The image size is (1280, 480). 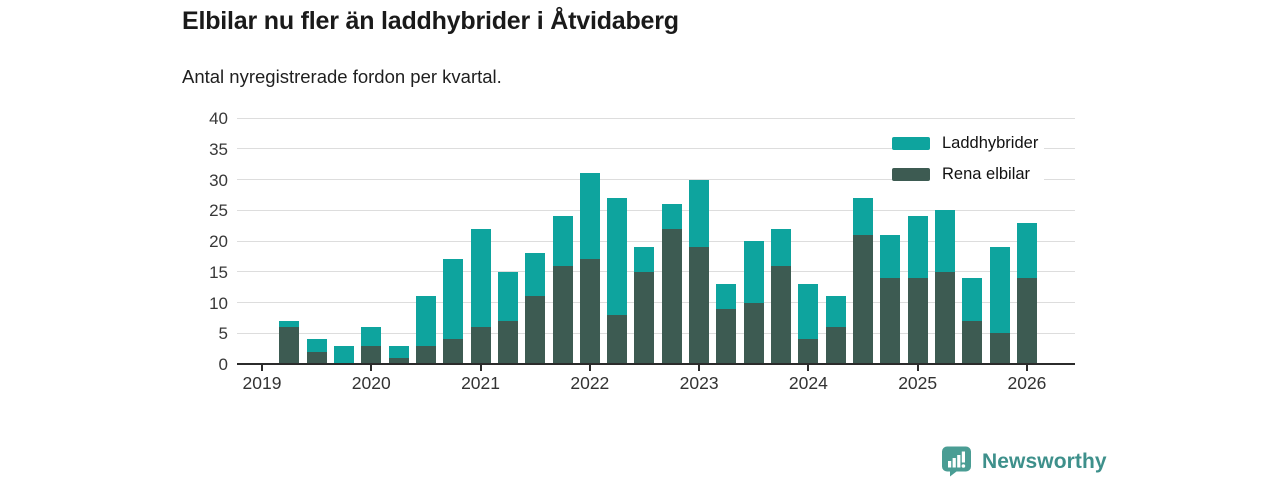 What do you see at coordinates (371, 383) in the screenshot?
I see `x-axis-tick-label: 2020` at bounding box center [371, 383].